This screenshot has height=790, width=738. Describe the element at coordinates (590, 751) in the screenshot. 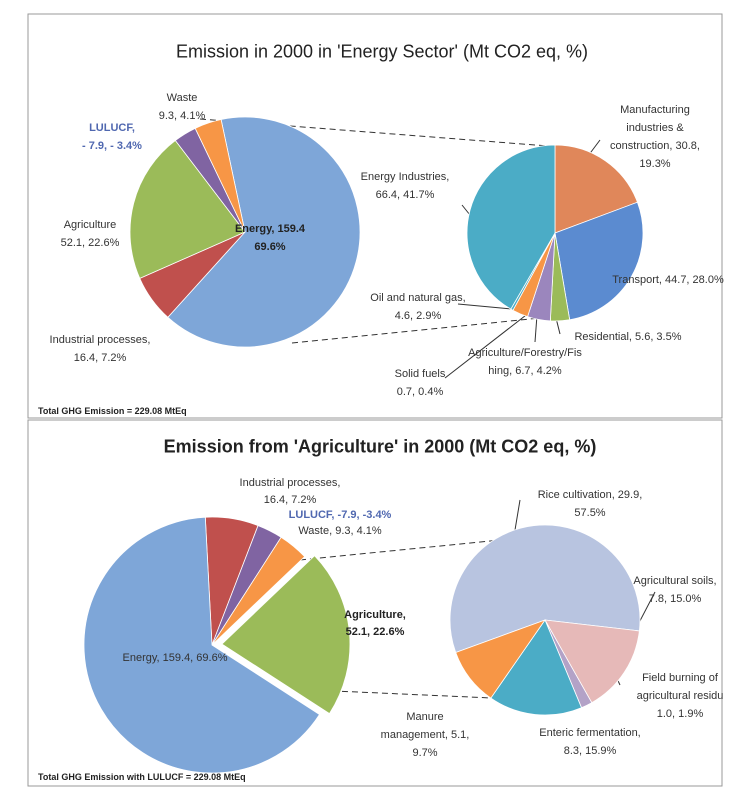

I see `slice-label: 8.3, 15.9%` at that location.